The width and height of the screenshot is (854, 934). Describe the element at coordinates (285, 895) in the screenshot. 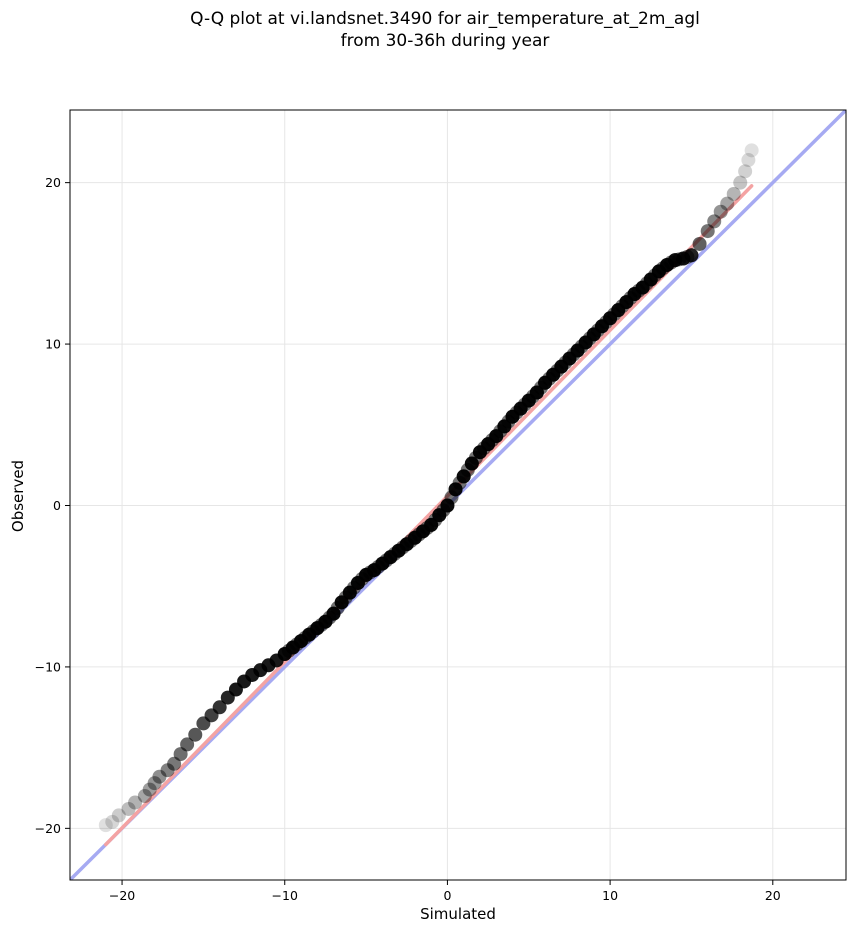

I see `x-tick-label: −10` at that location.